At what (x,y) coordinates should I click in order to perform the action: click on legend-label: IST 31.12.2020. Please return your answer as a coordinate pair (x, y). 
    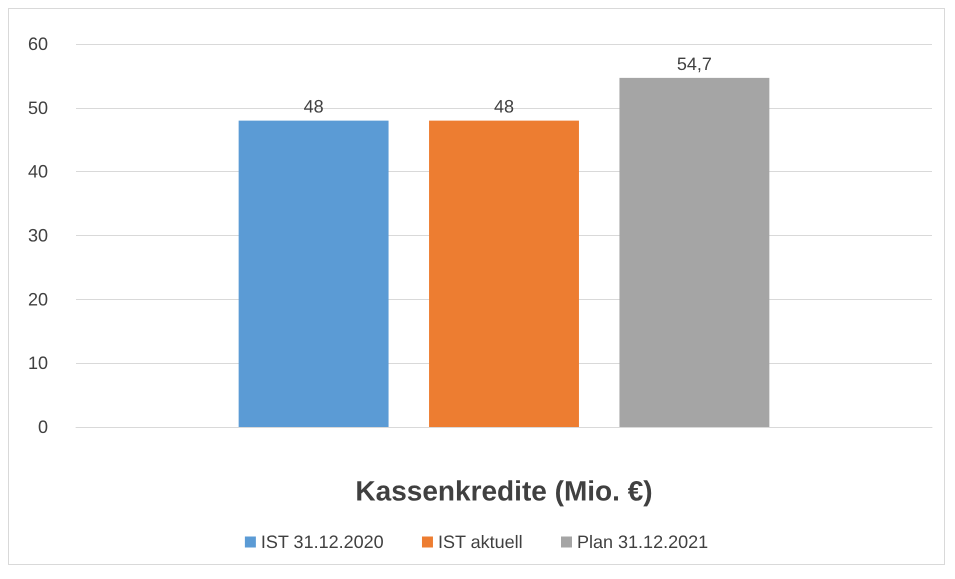
    Looking at the image, I should click on (322, 542).